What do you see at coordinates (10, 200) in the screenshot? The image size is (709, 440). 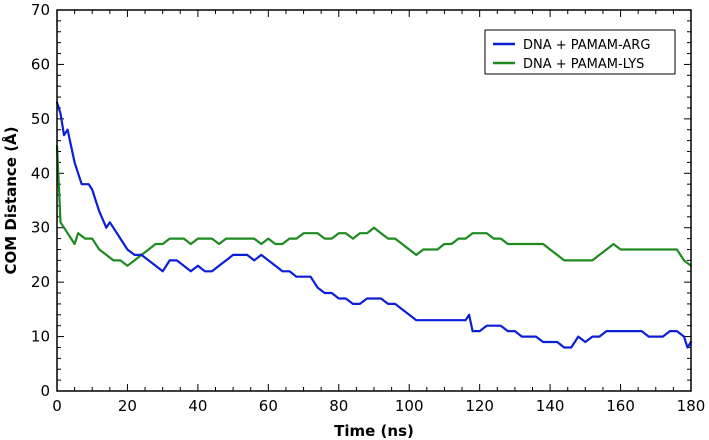 I see `y-axis-title: COM Distance (Å)` at bounding box center [10, 200].